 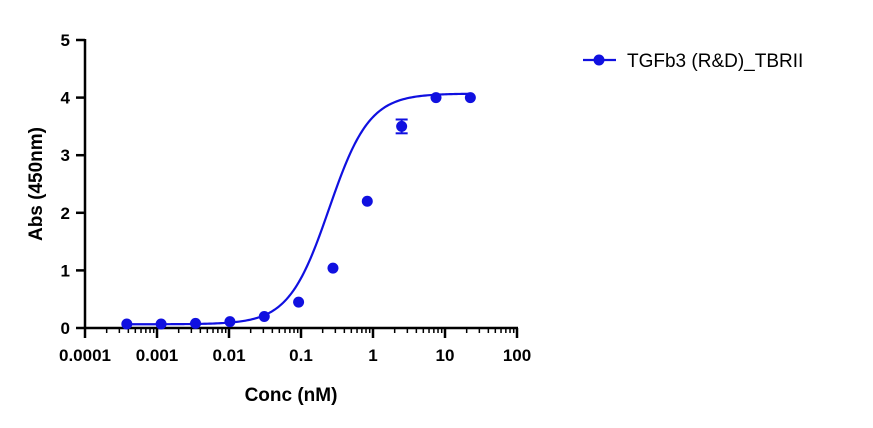 I want to click on x-tick-label: 0.1, so click(x=301, y=355).